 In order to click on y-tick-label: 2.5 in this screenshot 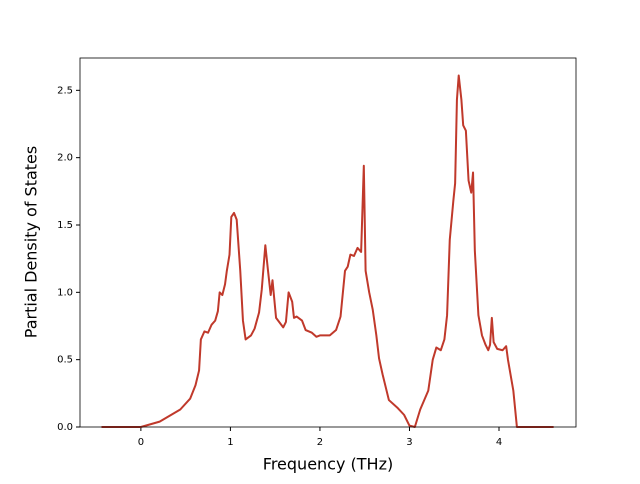, I will do `click(65, 90)`.